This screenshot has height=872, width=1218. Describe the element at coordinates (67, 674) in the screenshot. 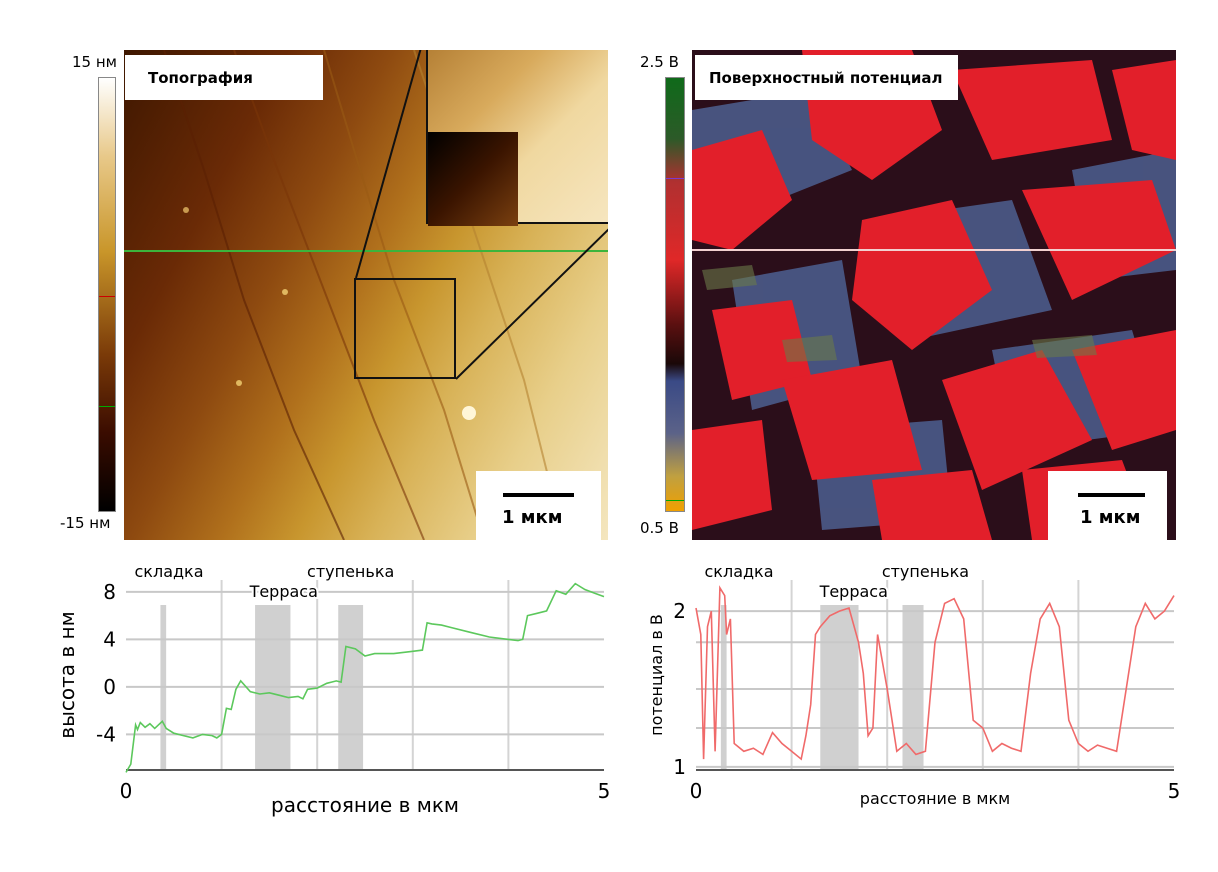

I see `y-axis-label: высота в нм` at that location.